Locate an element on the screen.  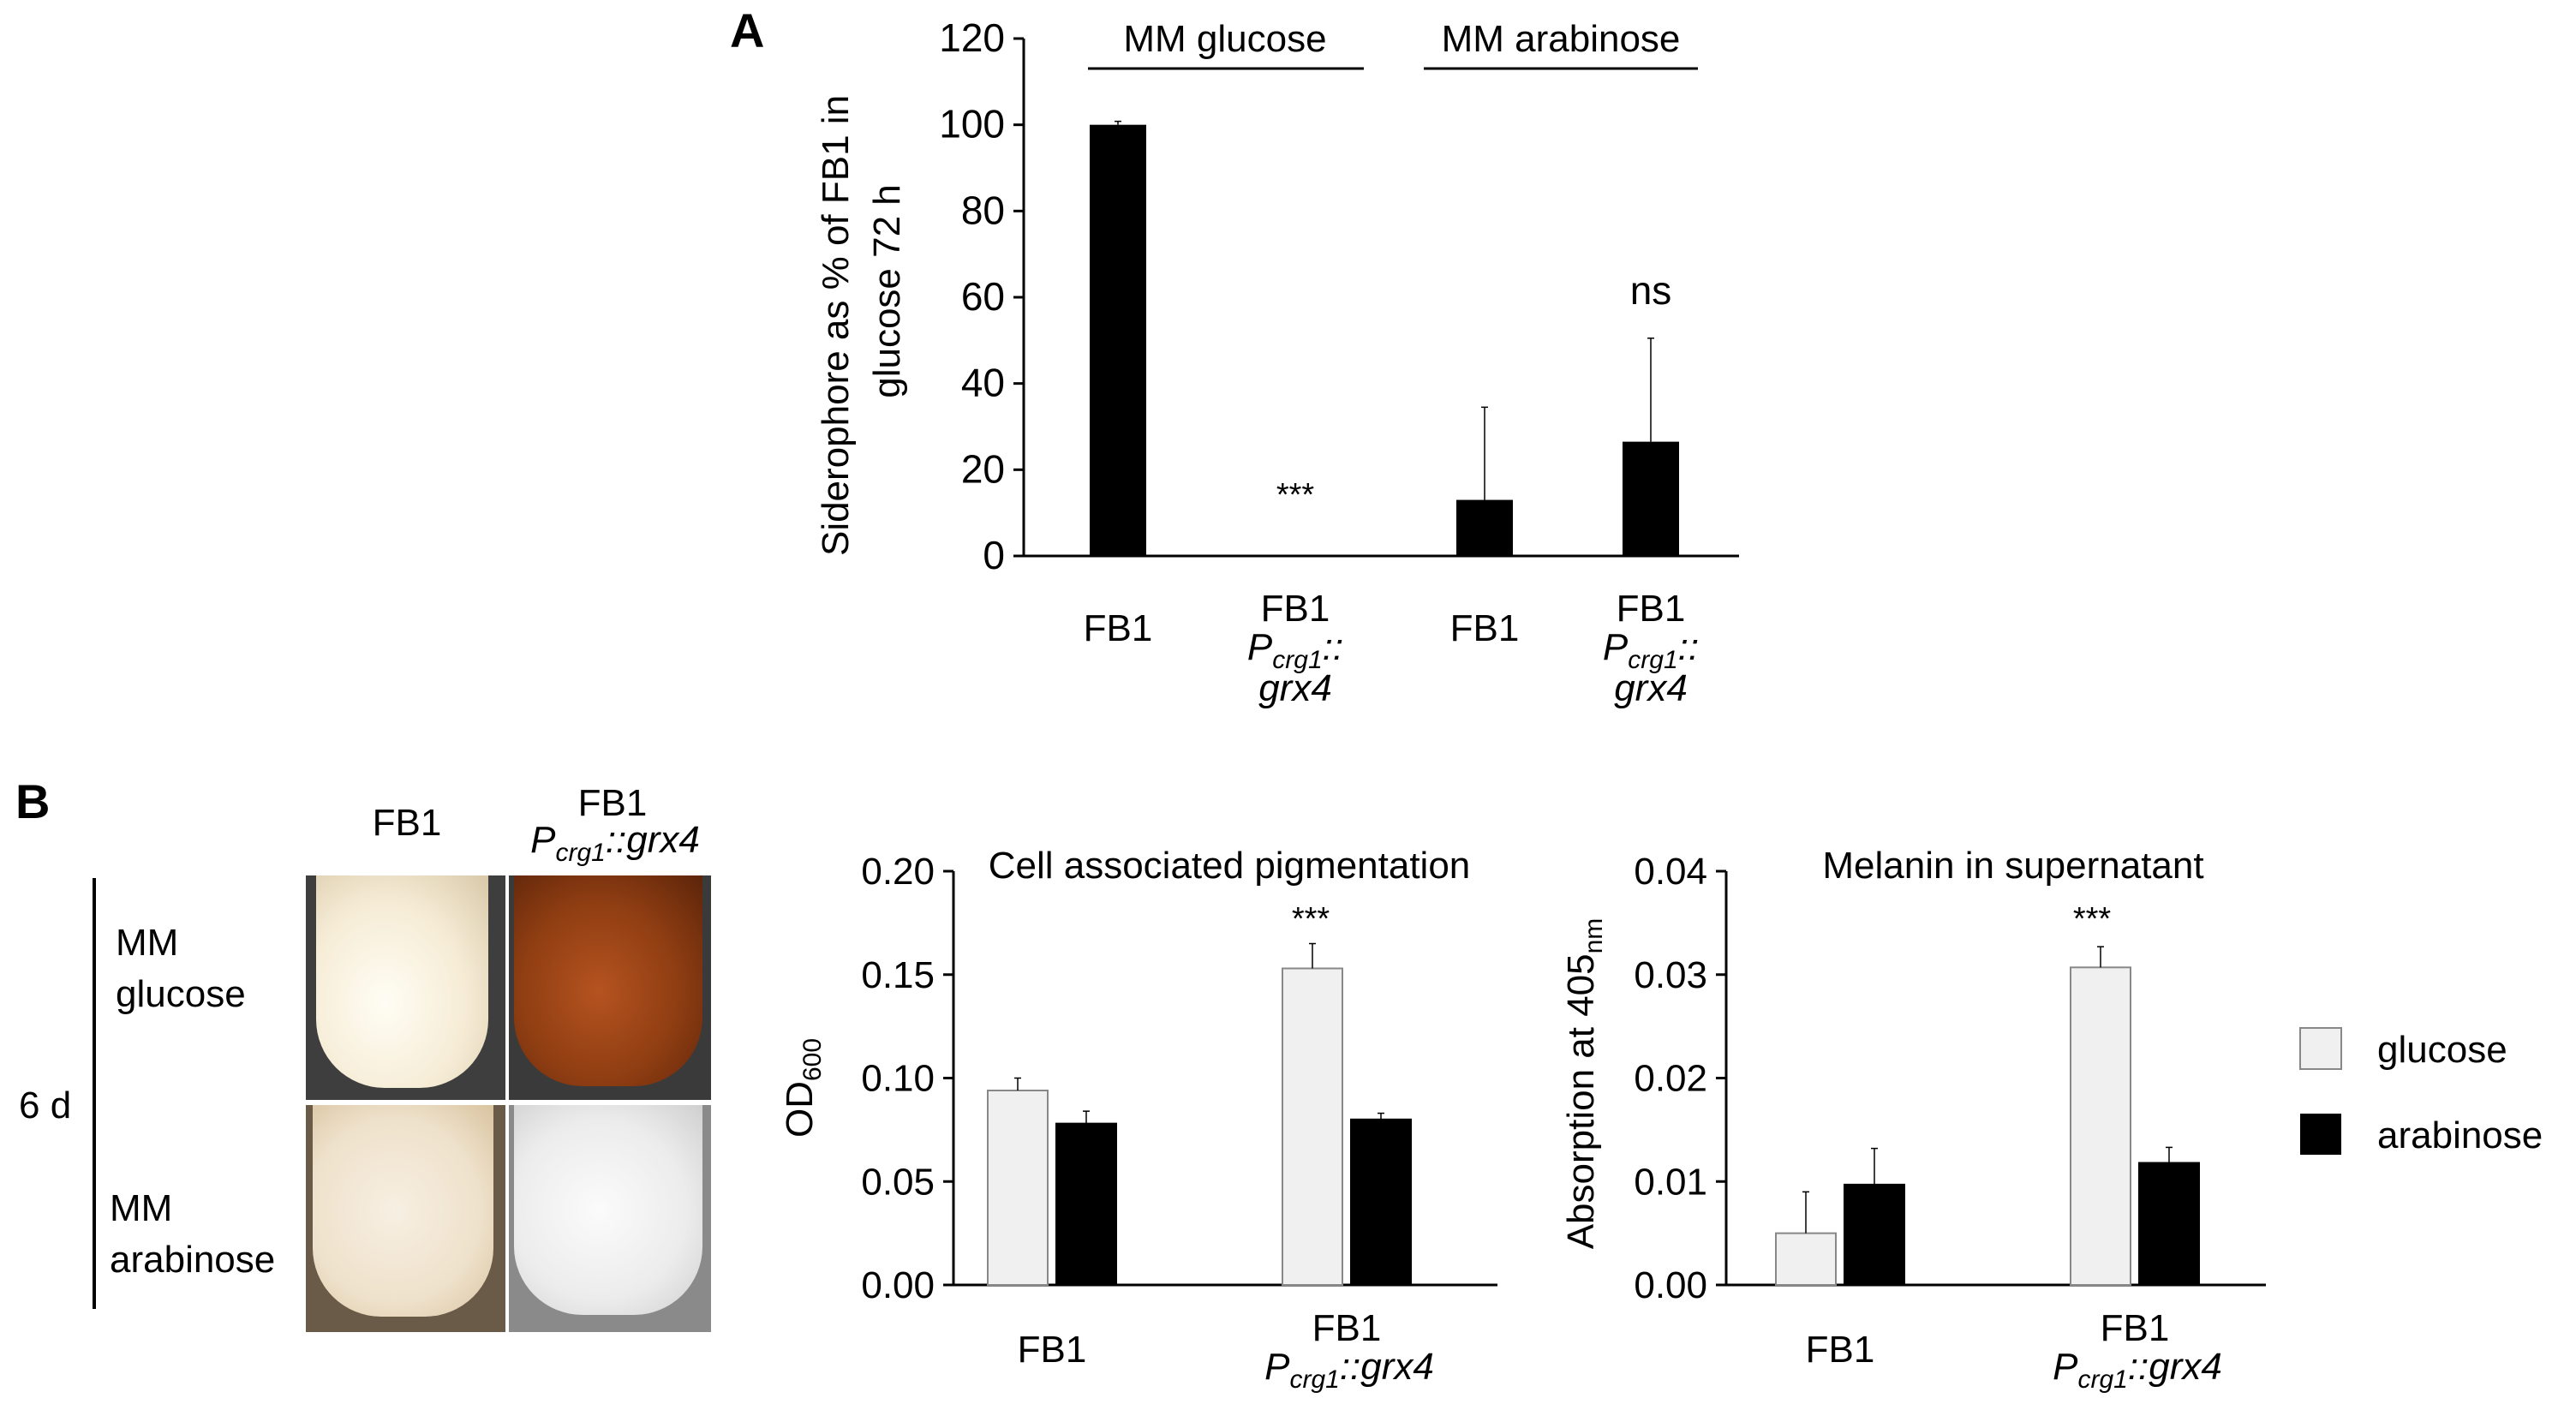
panel-a-label: A is located at coordinates (747, 30).